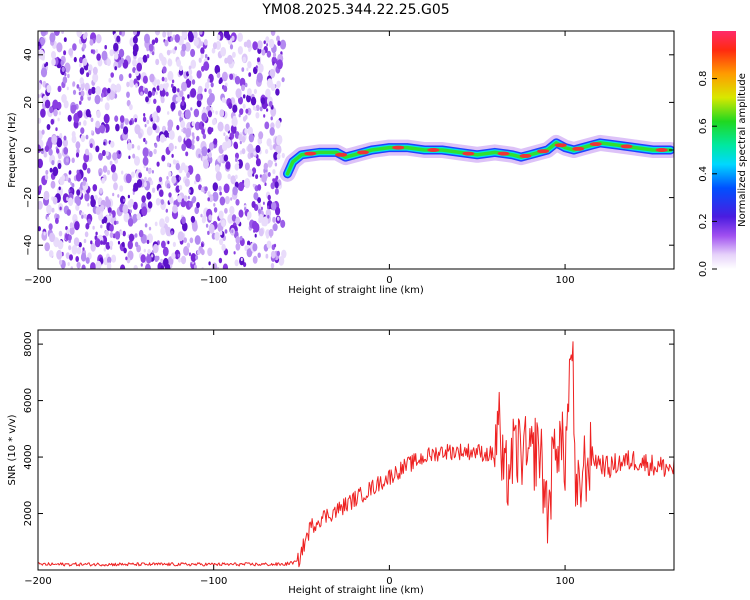 This screenshot has height=600, width=750. I want to click on x-tick-label: 100, so click(565, 581).